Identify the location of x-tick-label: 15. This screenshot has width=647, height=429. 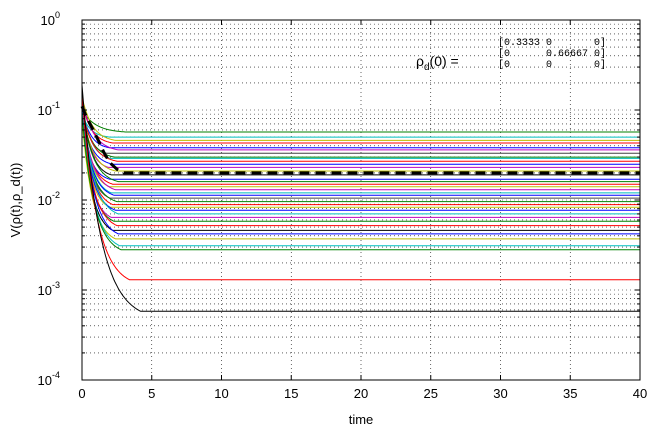
(291, 393).